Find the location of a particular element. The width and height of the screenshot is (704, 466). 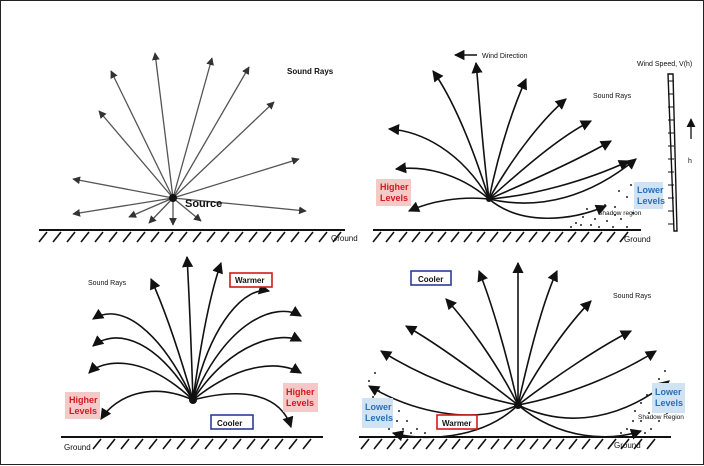

straight-ray-group is located at coordinates (189, 139).